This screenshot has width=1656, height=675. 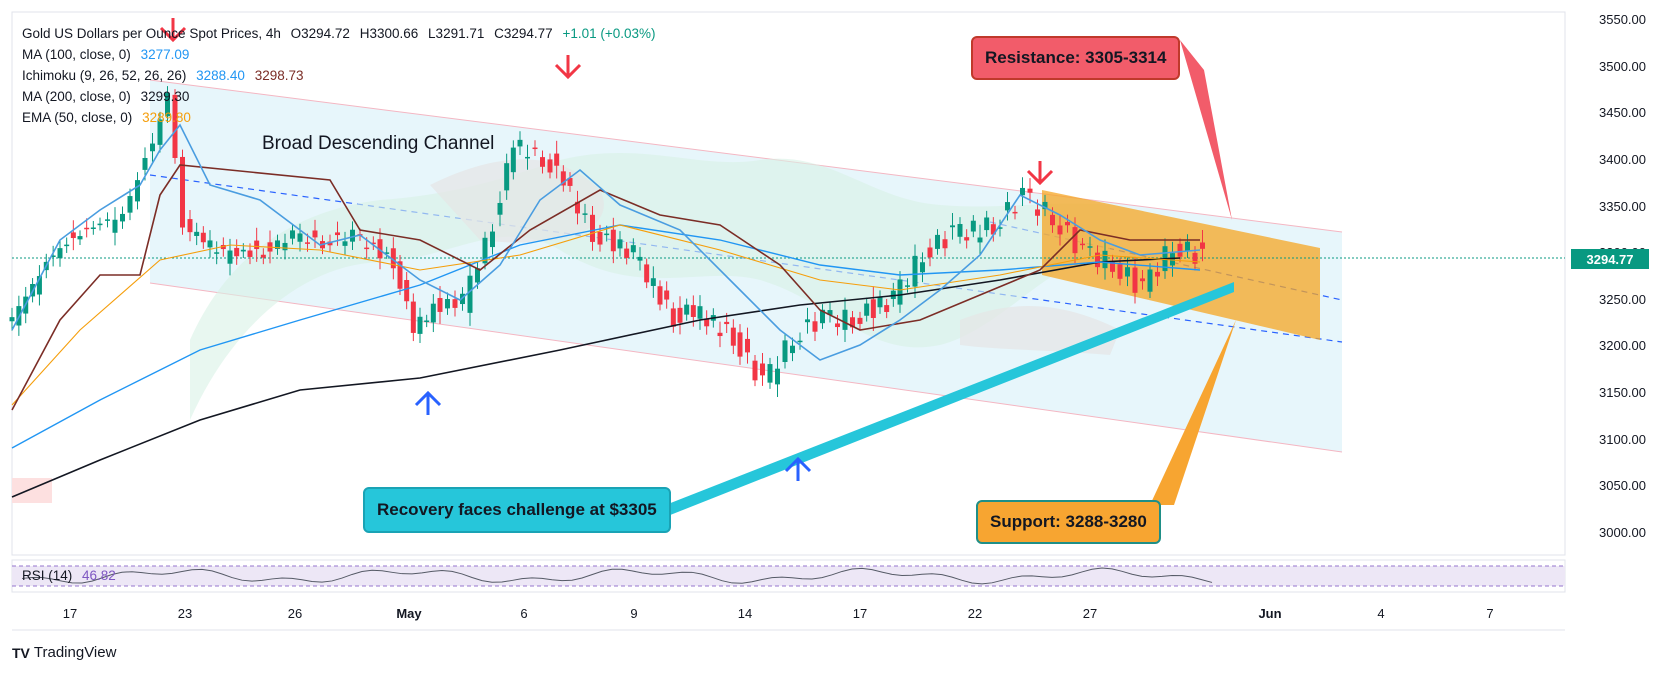 What do you see at coordinates (1193, 412) in the screenshot?
I see `support-pointer` at bounding box center [1193, 412].